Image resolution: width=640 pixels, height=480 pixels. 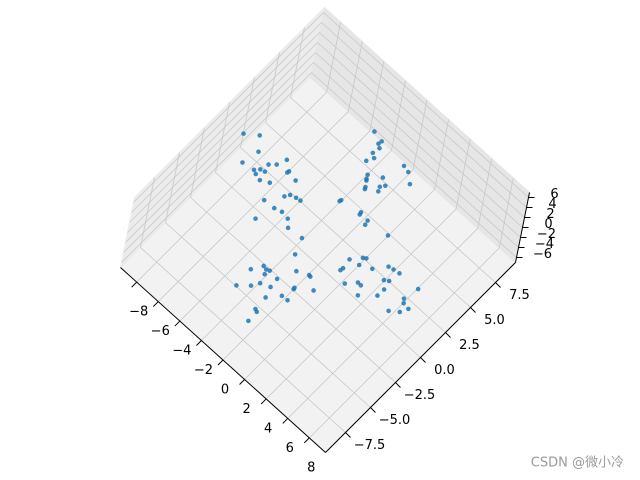 I want to click on y-tick-label: −5.0, so click(x=395, y=420).